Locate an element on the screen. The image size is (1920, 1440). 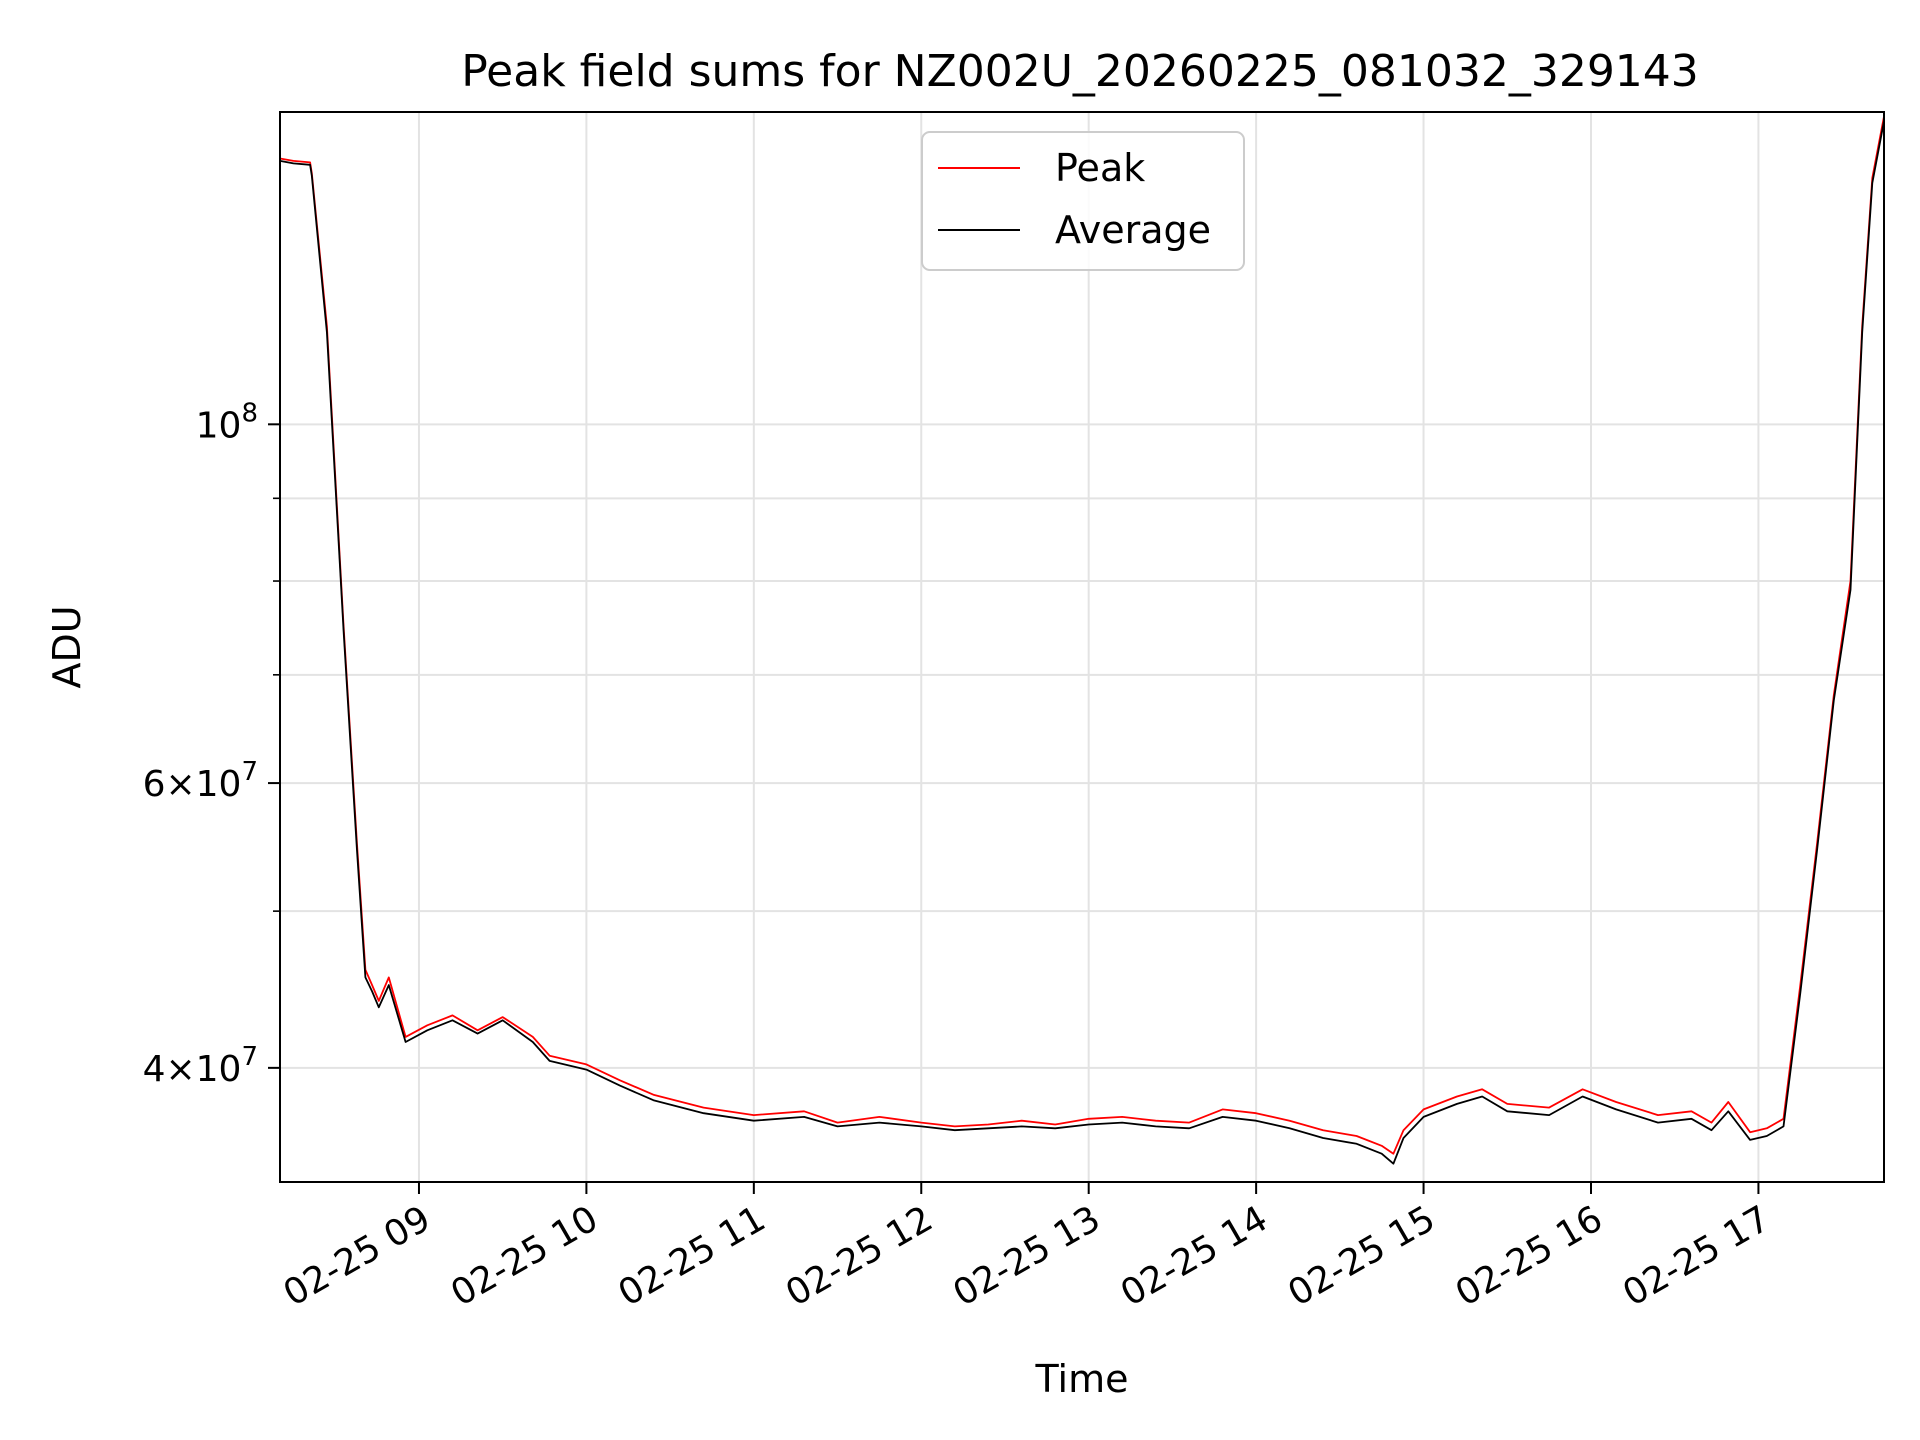
legend-label-average: Average is located at coordinates (1133, 230).